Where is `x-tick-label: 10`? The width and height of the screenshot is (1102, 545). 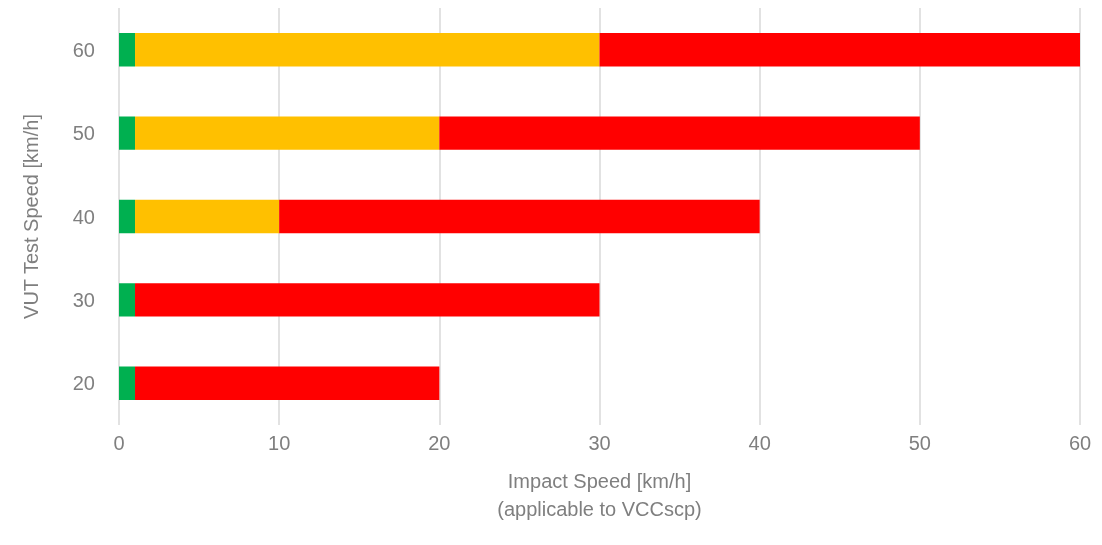
x-tick-label: 10 is located at coordinates (279, 443).